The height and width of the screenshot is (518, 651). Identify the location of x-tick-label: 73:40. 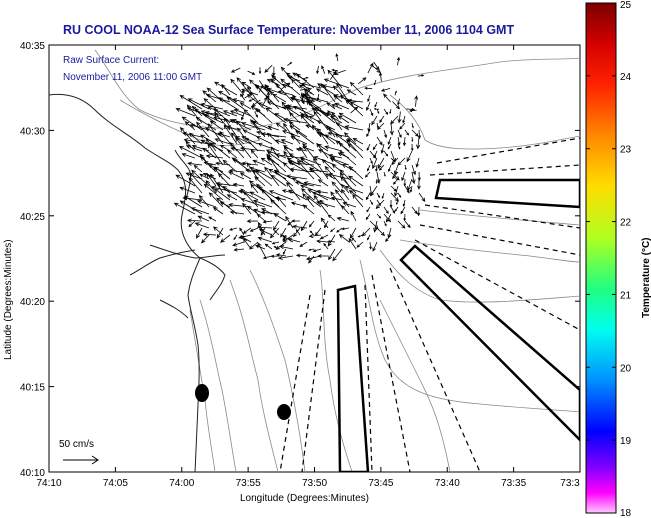
(447, 483).